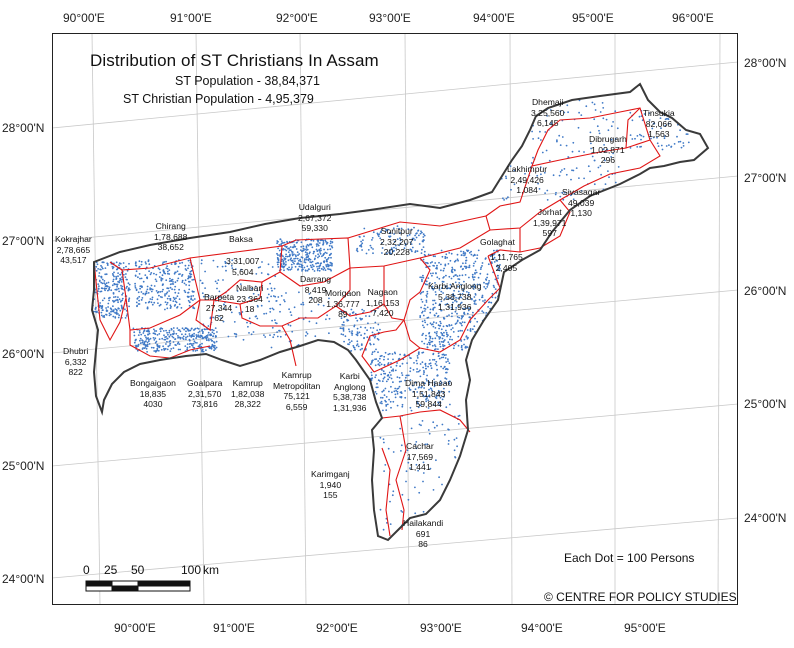  What do you see at coordinates (608, 149) in the screenshot?
I see `district-label-dibrugarh: Dibrugarh 1,02,871 296` at bounding box center [608, 149].